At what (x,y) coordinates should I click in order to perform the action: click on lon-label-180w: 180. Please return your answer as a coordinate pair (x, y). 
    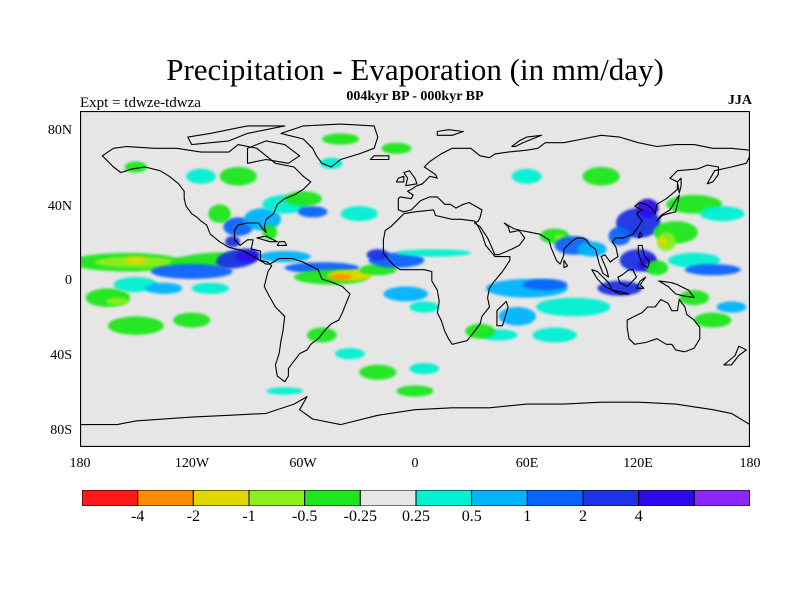
    Looking at the image, I should click on (80, 463).